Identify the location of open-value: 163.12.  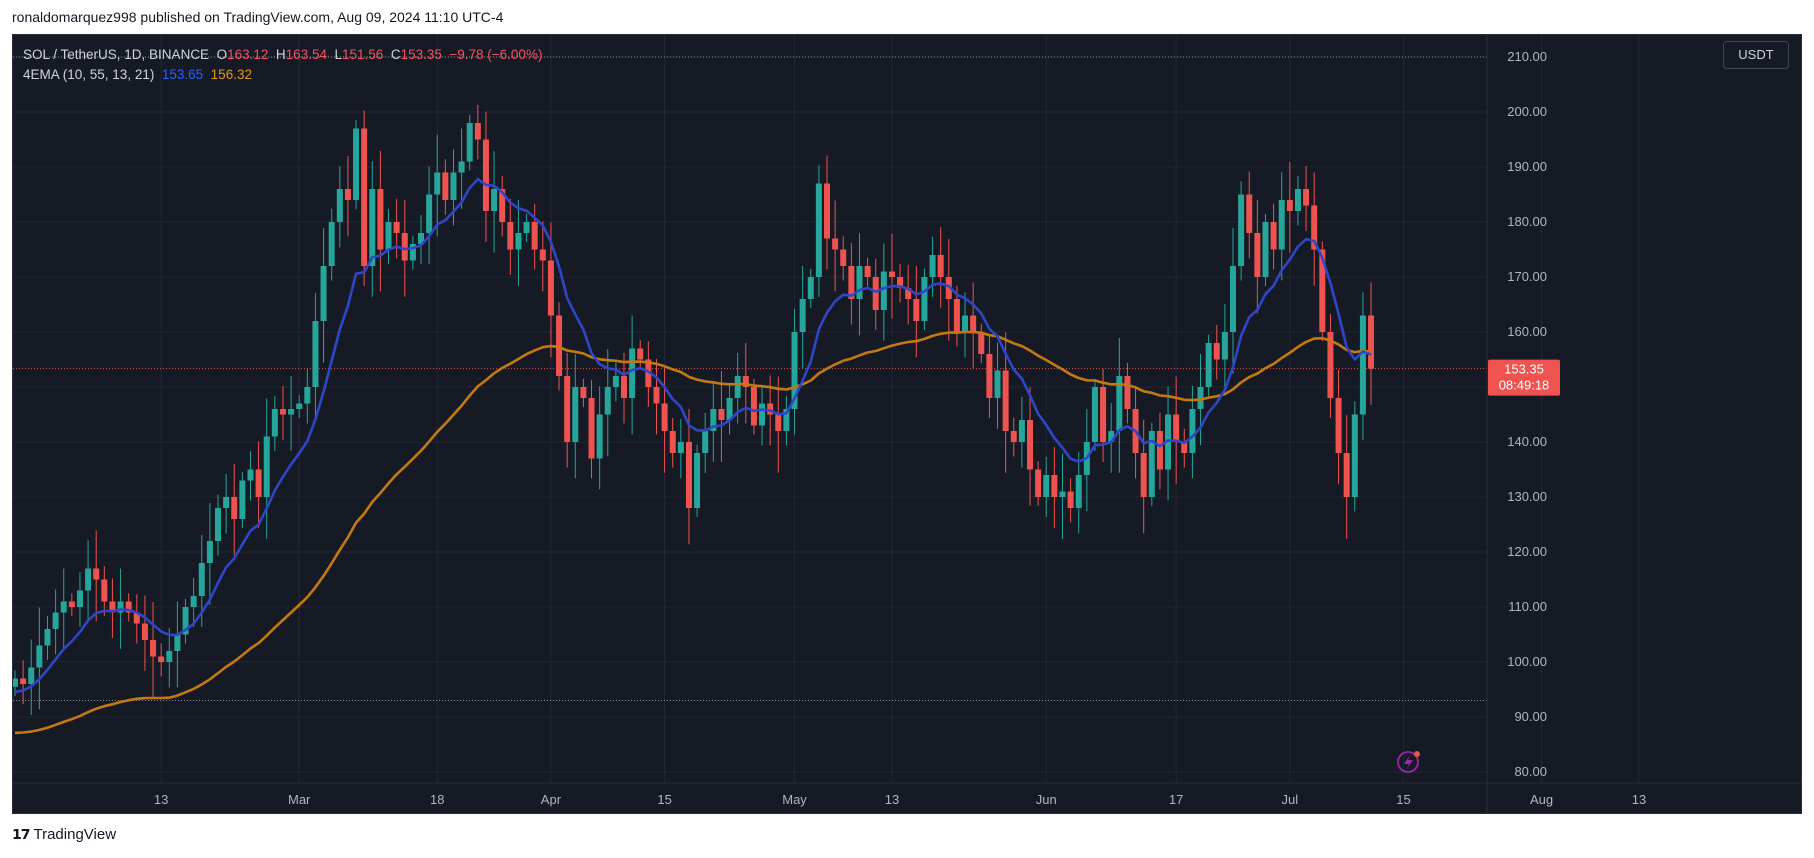
(248, 54).